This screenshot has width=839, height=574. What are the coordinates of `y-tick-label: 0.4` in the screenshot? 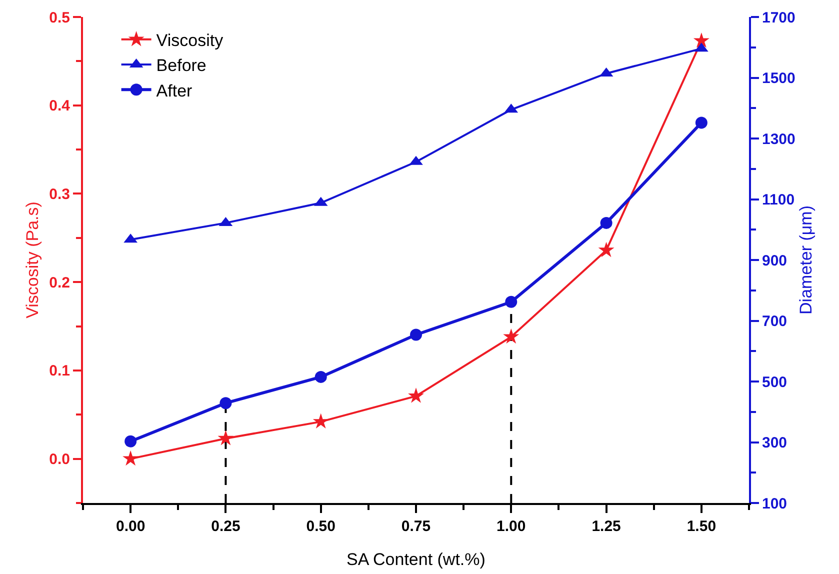 It's located at (60, 106).